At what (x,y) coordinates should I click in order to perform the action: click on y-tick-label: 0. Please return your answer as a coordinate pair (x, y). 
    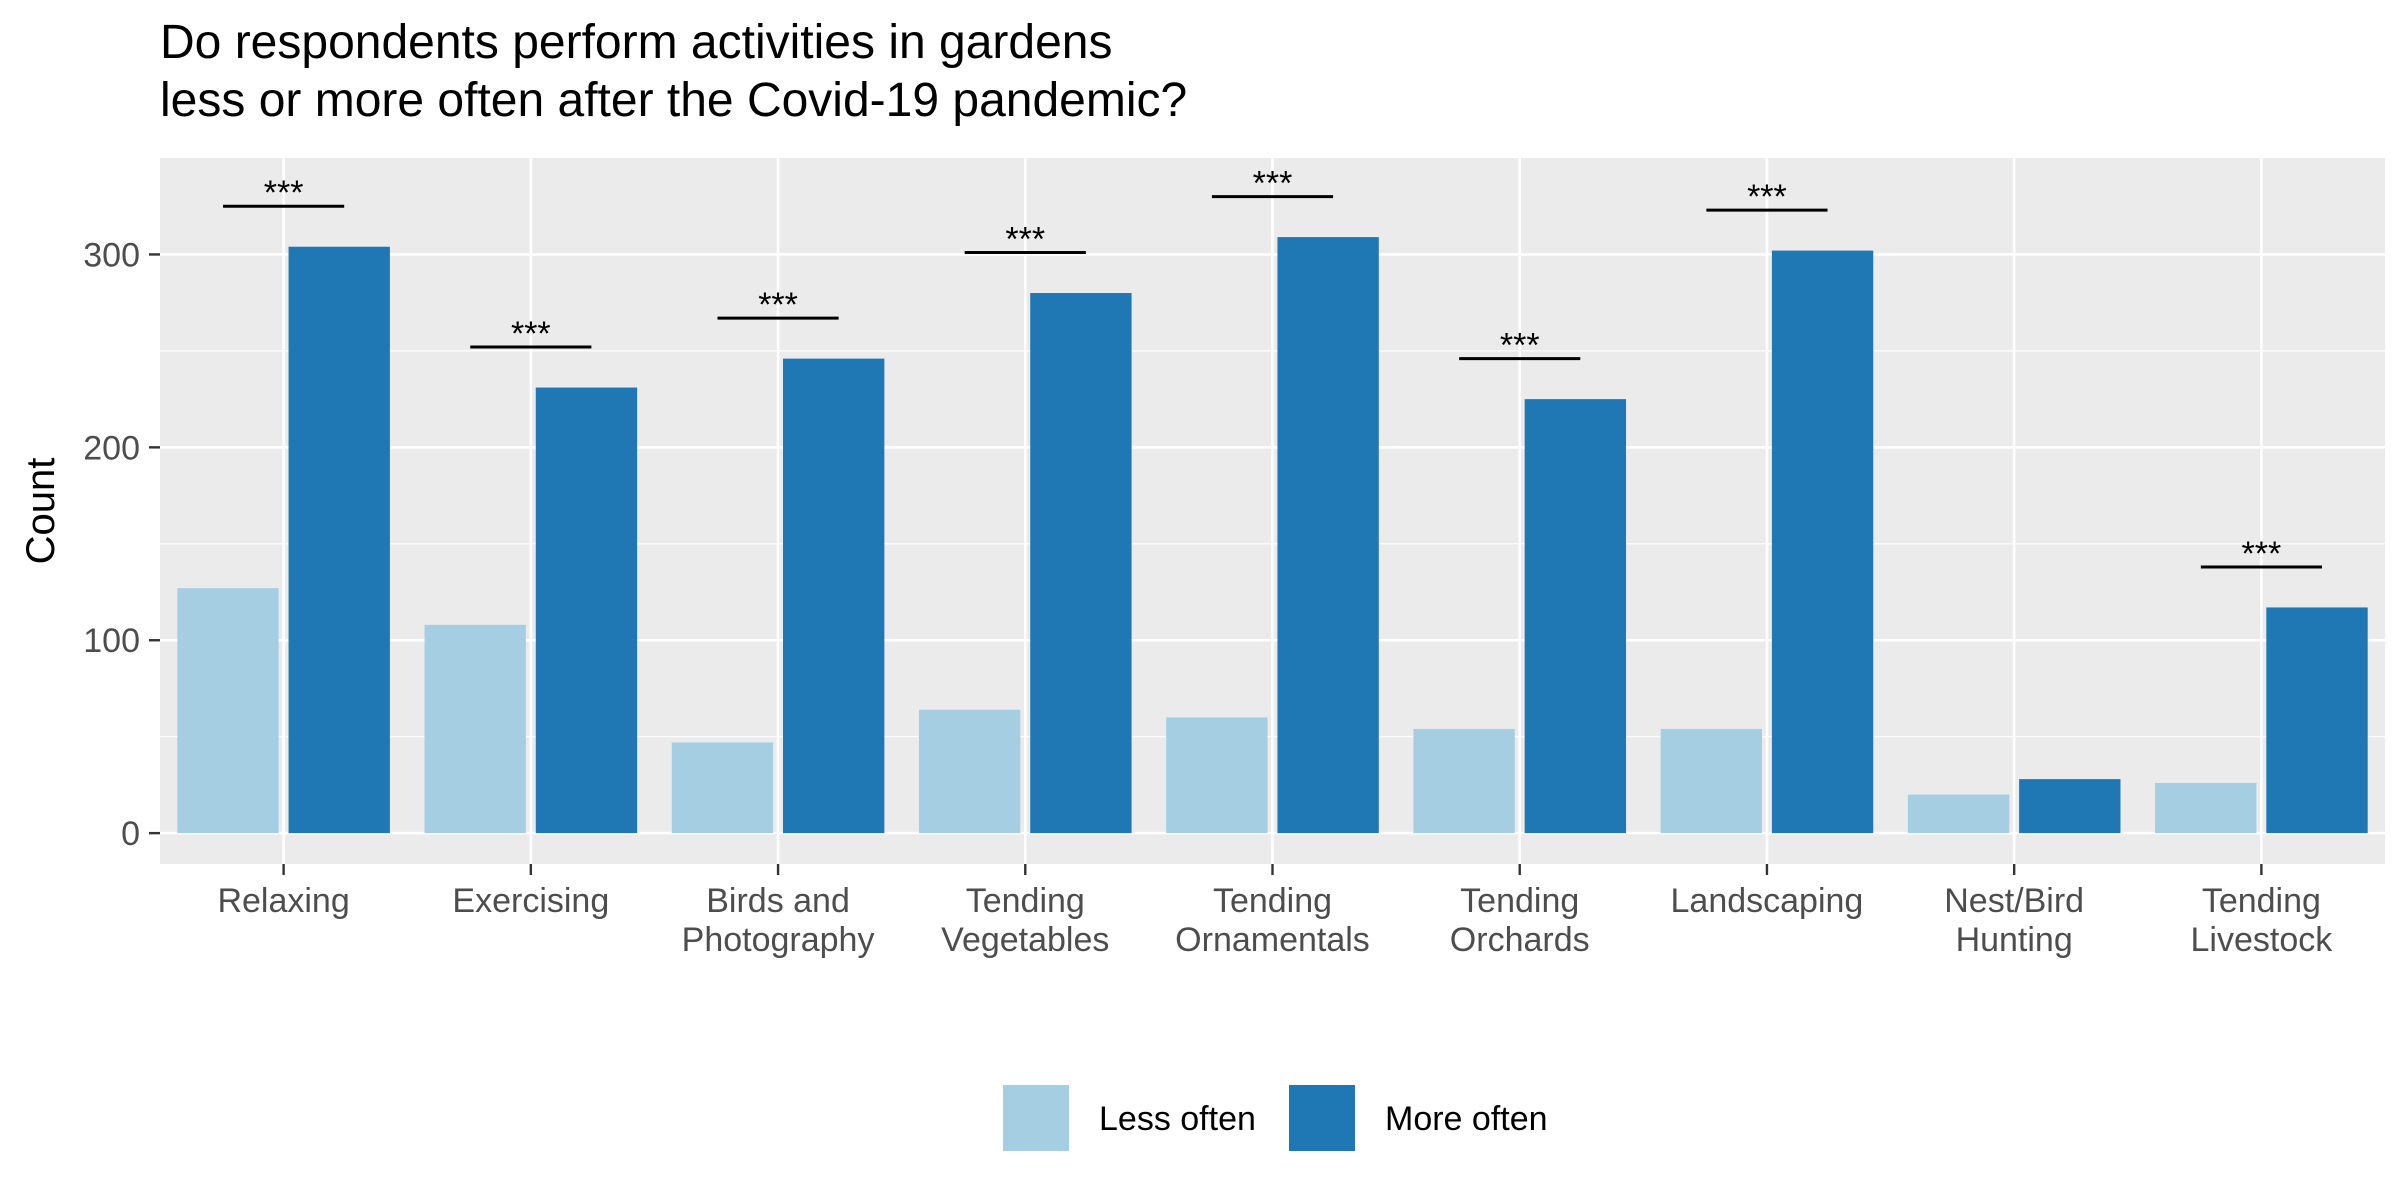
    Looking at the image, I should click on (130, 834).